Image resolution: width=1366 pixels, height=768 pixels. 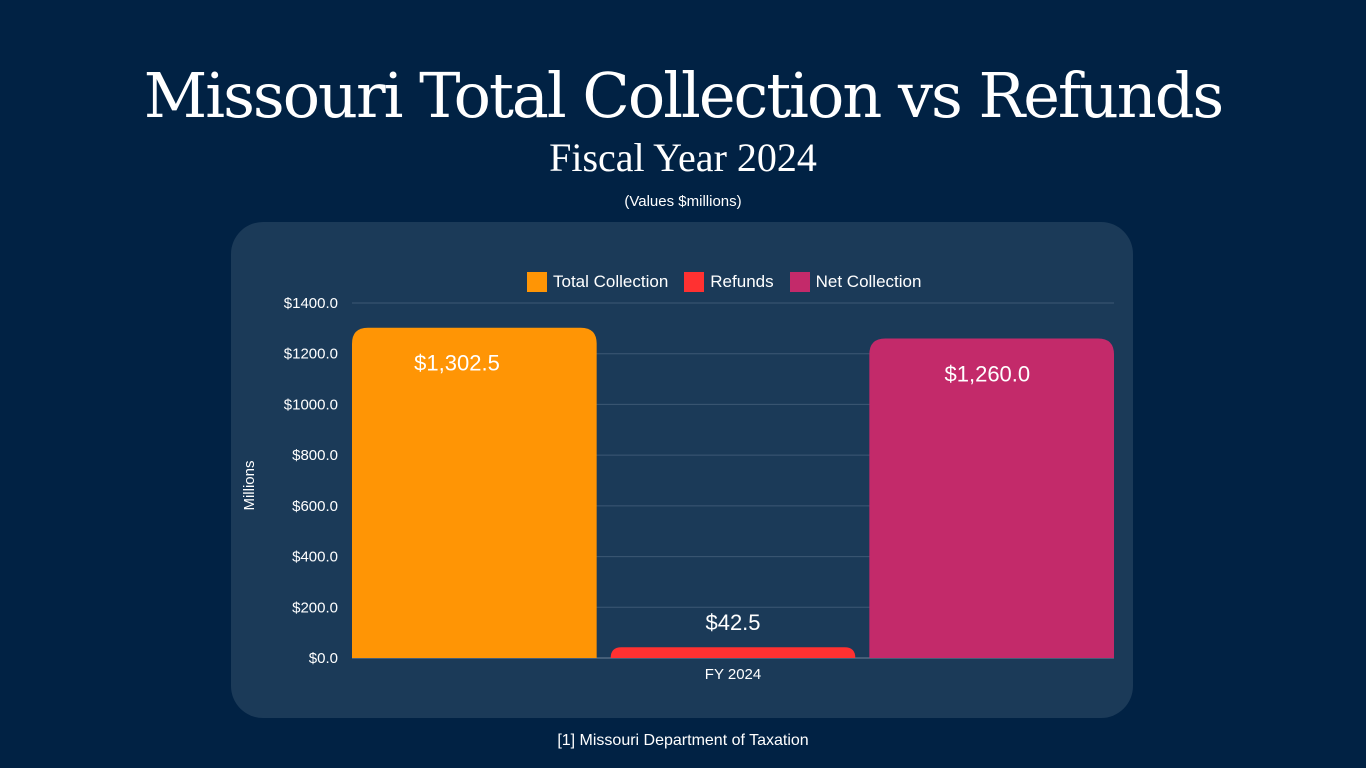 I want to click on chart-subtitle: Fiscal Year 2024, so click(x=683, y=157).